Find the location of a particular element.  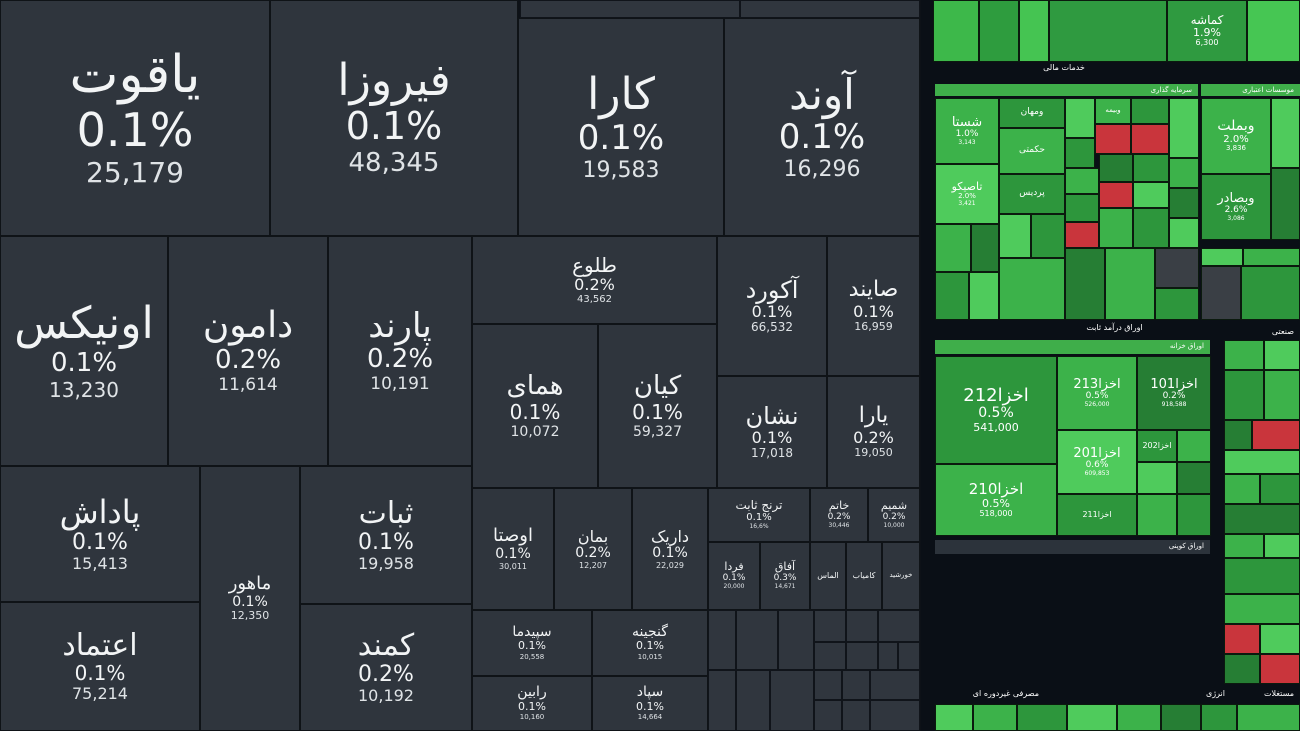

treemap-tile: سپیدما 0.1% 20,558 is located at coordinates (532, 643).